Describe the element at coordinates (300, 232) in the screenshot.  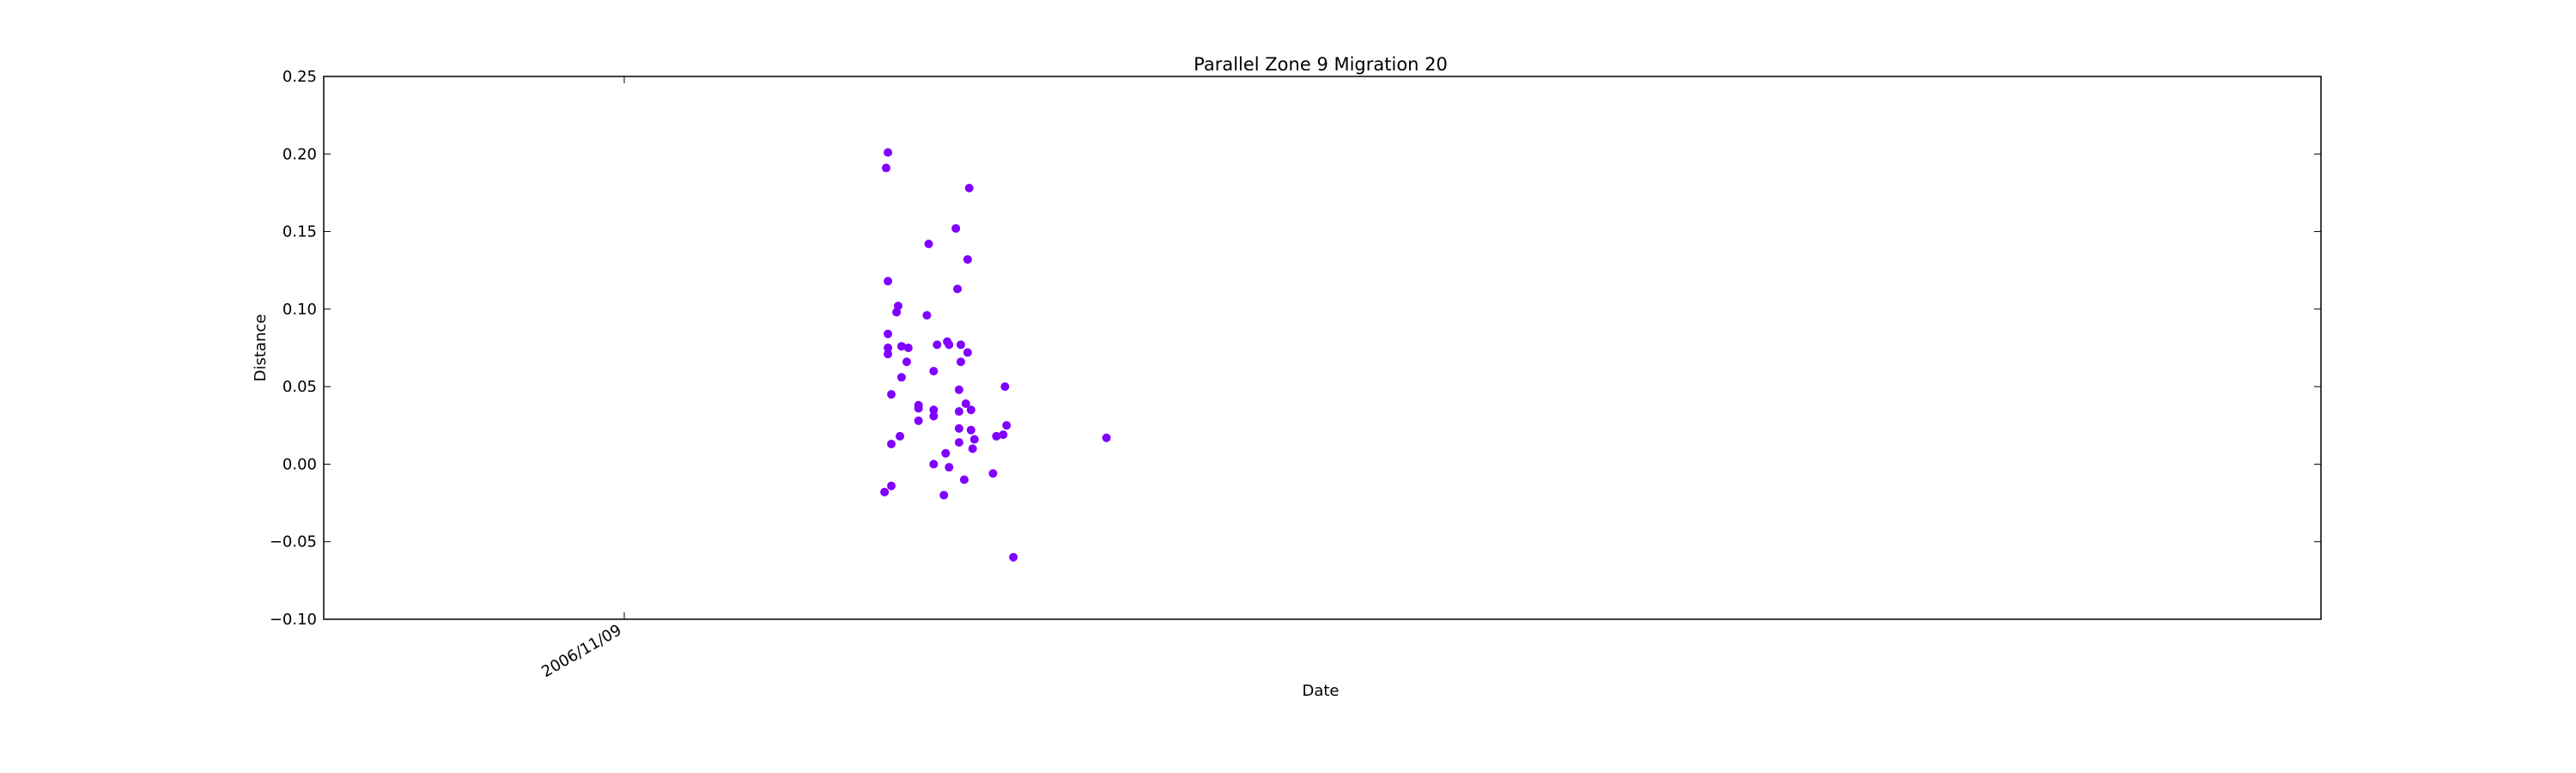
I see `y-tick-label: 0.15` at that location.